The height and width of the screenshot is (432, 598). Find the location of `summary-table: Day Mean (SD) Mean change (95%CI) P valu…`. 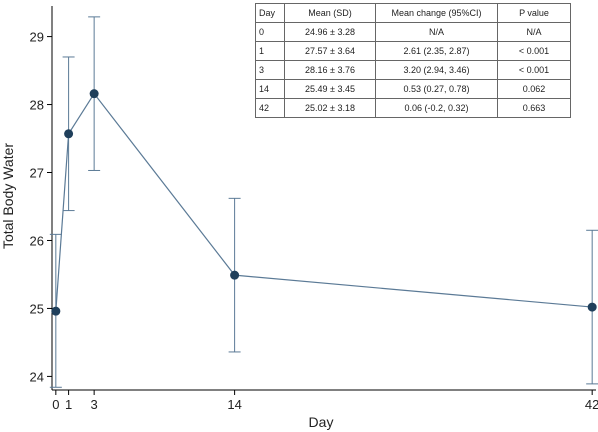

summary-table: Day Mean (SD) Mean change (95%CI) P valu… is located at coordinates (413, 60).